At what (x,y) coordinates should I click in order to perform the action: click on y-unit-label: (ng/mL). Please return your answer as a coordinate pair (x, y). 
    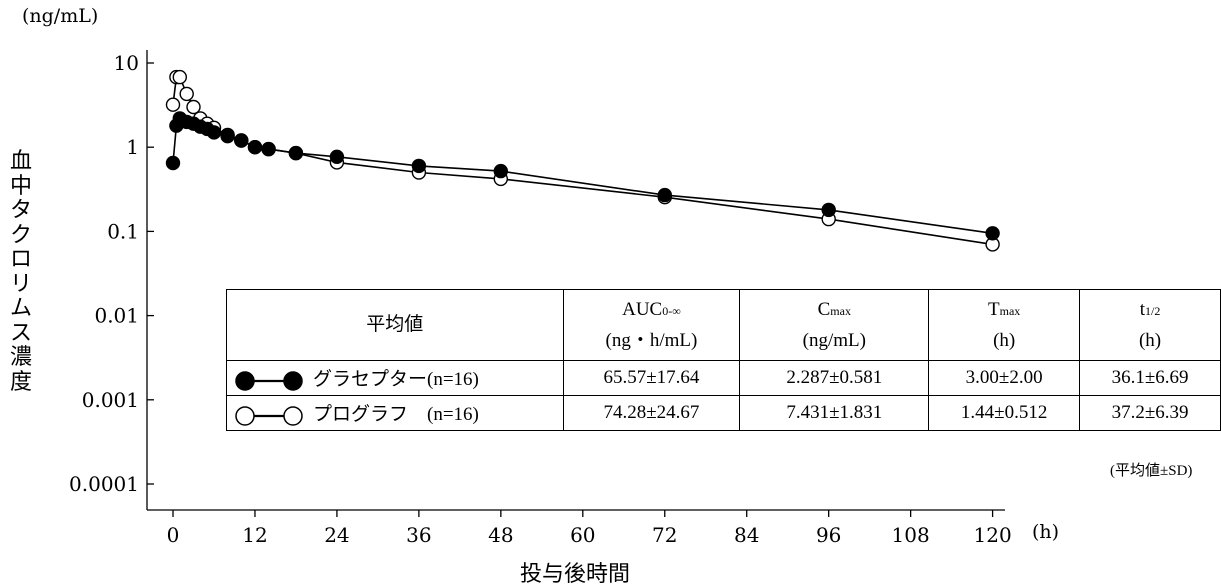
    Looking at the image, I should click on (60, 16).